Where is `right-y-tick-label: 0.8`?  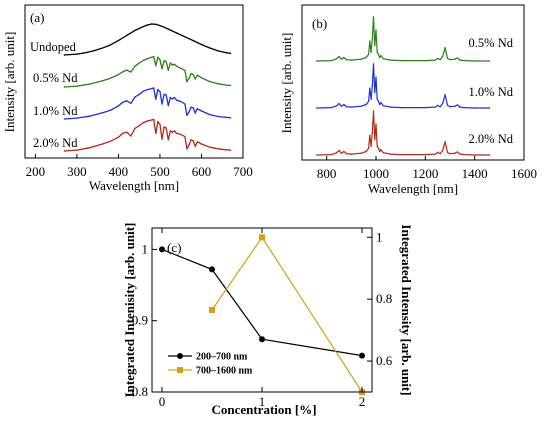
right-y-tick-label: 0.8 is located at coordinates (384, 298).